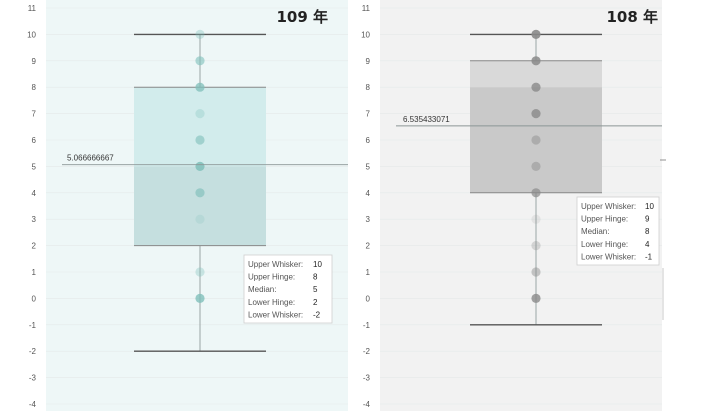 The width and height of the screenshot is (709, 411). I want to click on tooltip-value: 9, so click(647, 219).